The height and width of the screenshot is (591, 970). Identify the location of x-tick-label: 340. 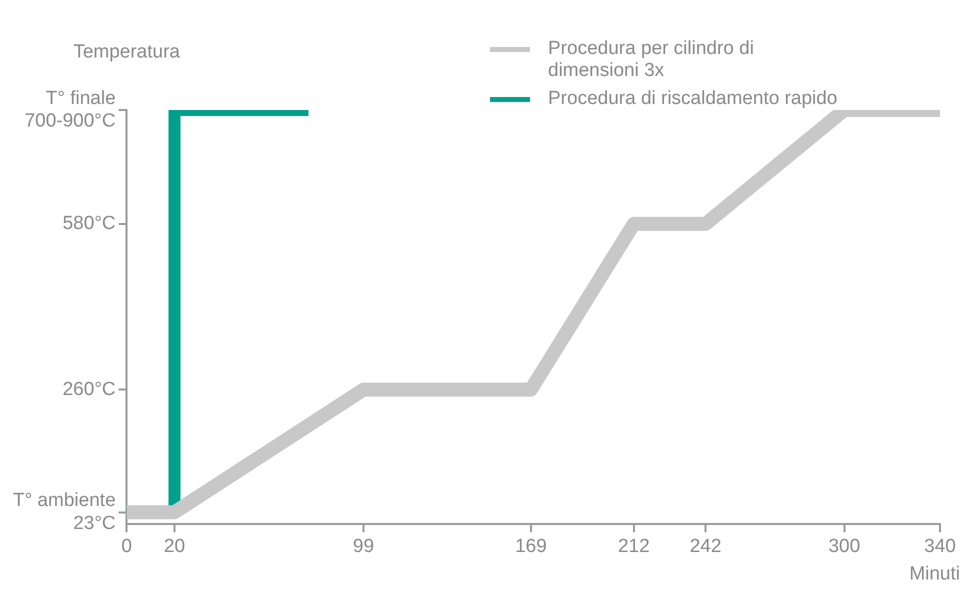
(940, 546).